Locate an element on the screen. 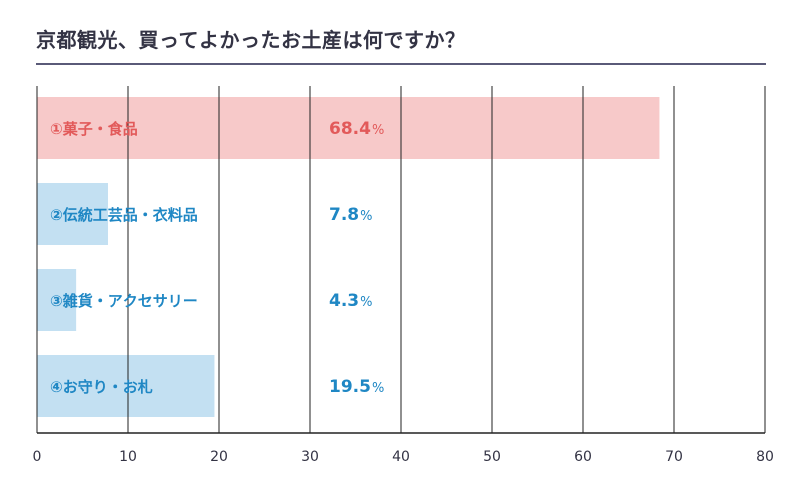  value-percent-sign-2: % is located at coordinates (366, 216).